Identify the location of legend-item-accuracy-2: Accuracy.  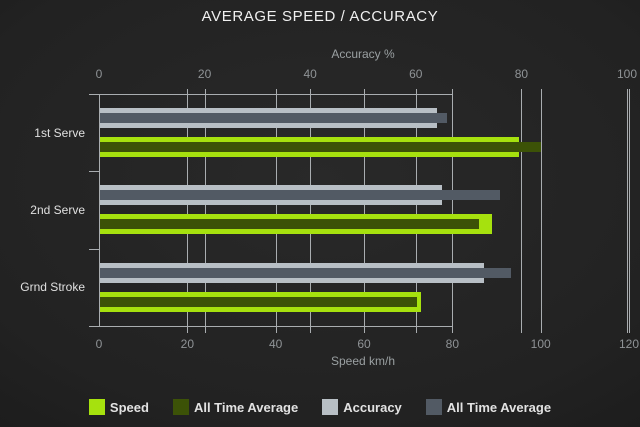
(362, 407).